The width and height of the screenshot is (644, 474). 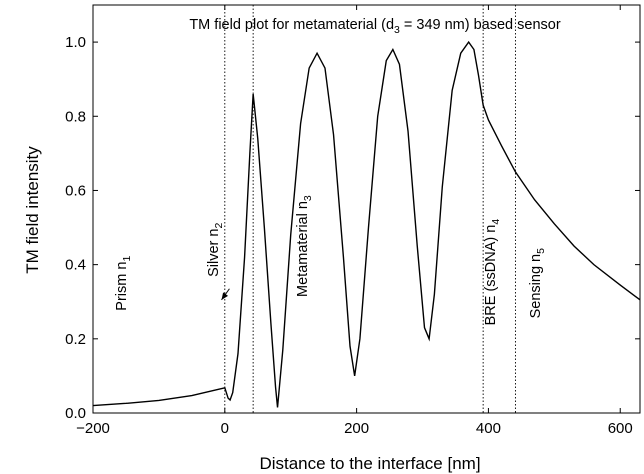 I want to click on region-label: Sensing n5, so click(x=537, y=283).